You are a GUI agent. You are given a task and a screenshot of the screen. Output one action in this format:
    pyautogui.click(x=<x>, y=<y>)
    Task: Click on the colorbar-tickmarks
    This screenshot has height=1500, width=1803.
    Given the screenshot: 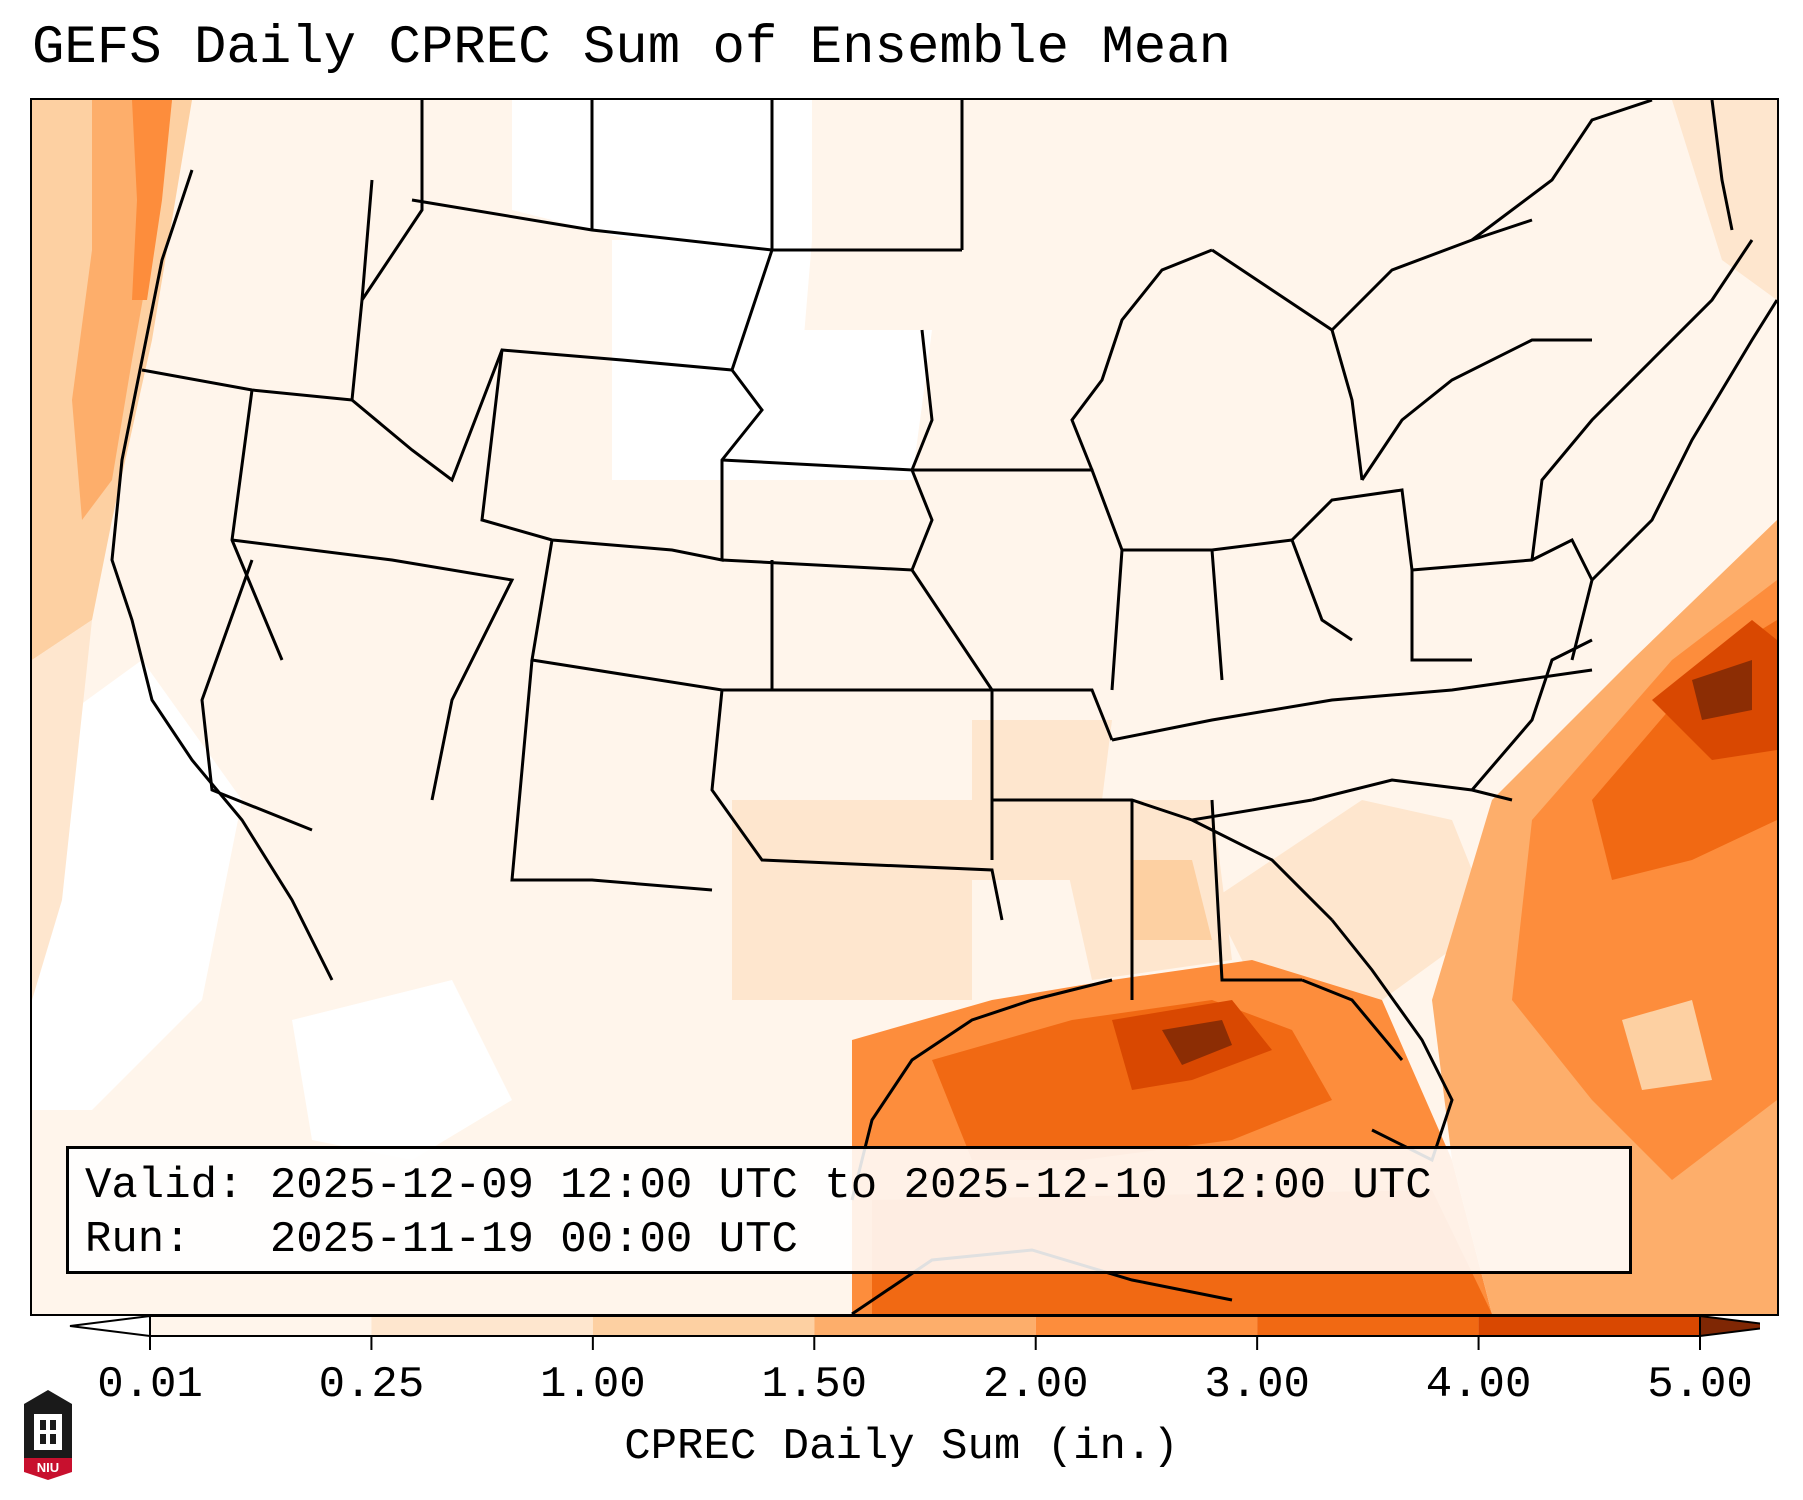 What is the action you would take?
    pyautogui.click(x=925, y=1343)
    